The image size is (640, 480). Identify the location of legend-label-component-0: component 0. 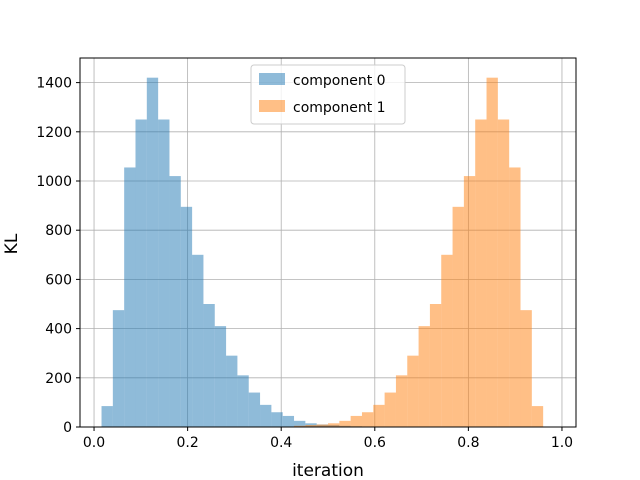
(339, 81).